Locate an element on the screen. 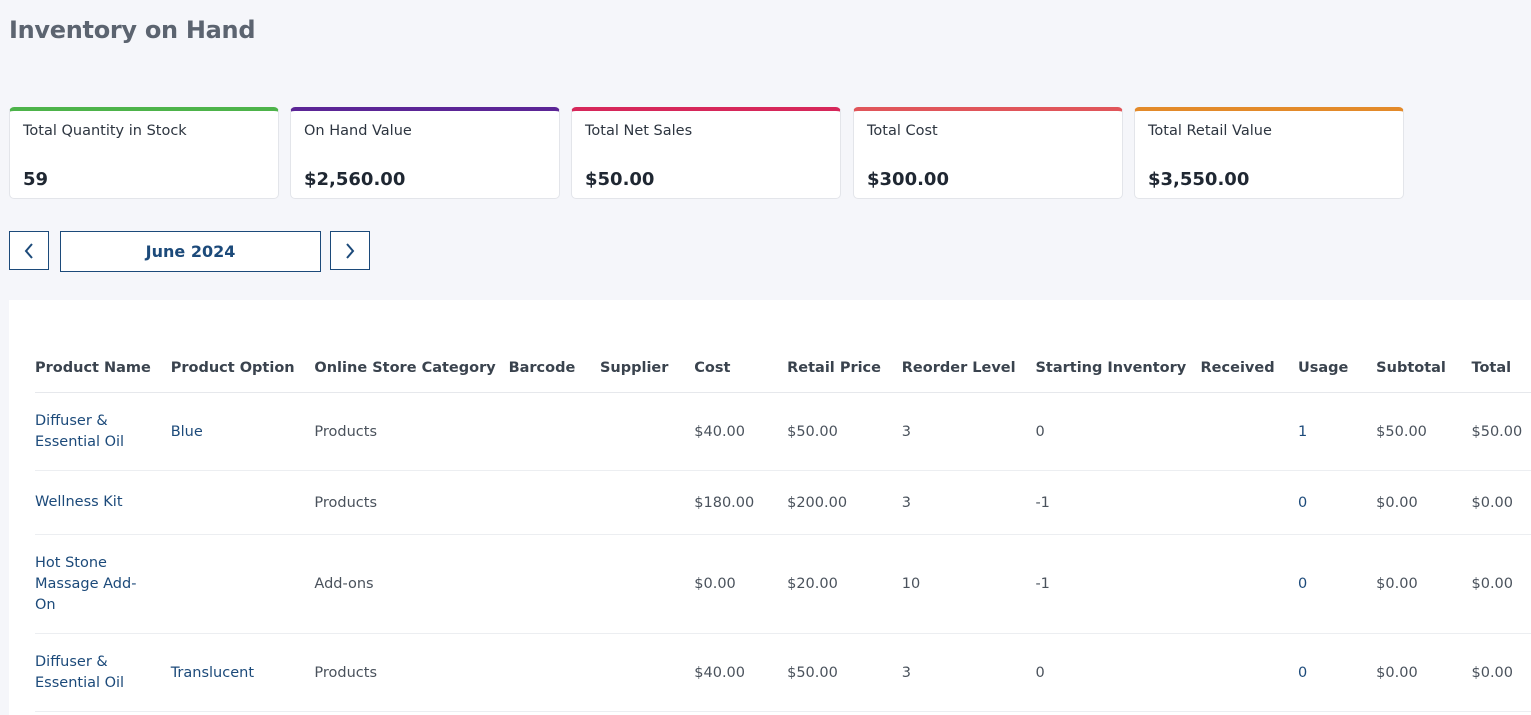 The width and height of the screenshot is (1531, 715). card-label: Total Net Sales is located at coordinates (639, 131).